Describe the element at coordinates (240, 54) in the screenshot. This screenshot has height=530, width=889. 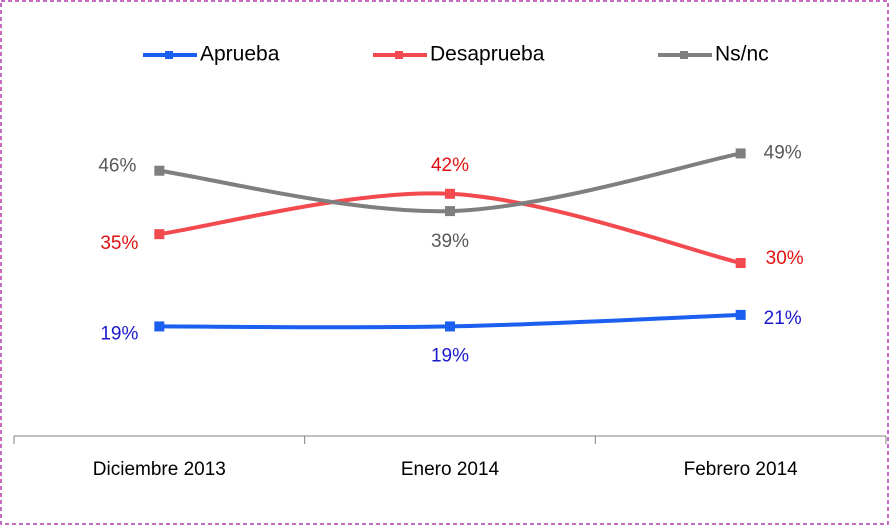
I see `legend-label: Aprueba` at that location.